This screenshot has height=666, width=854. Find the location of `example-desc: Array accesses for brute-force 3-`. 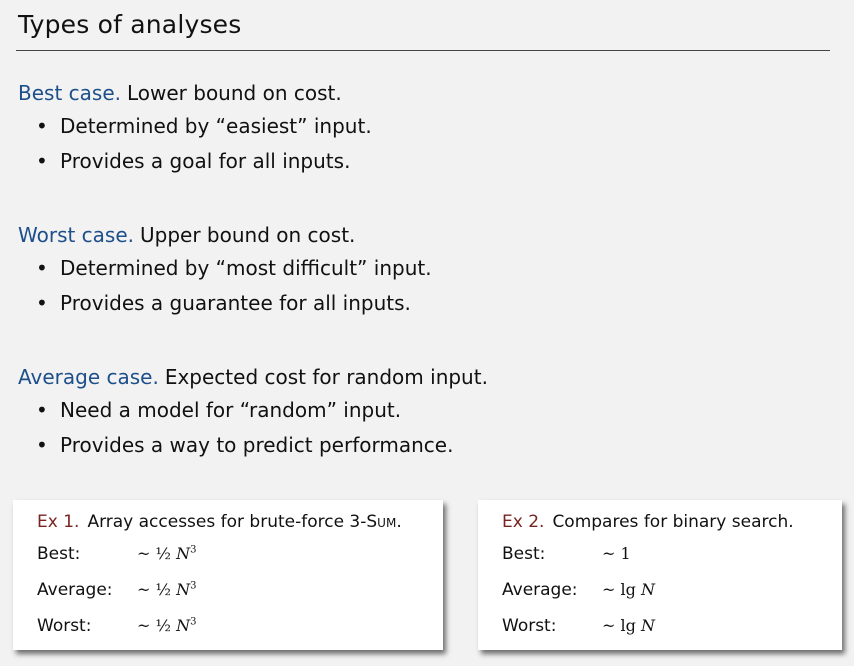

example-desc: Array accesses for brute-force 3- is located at coordinates (227, 522).